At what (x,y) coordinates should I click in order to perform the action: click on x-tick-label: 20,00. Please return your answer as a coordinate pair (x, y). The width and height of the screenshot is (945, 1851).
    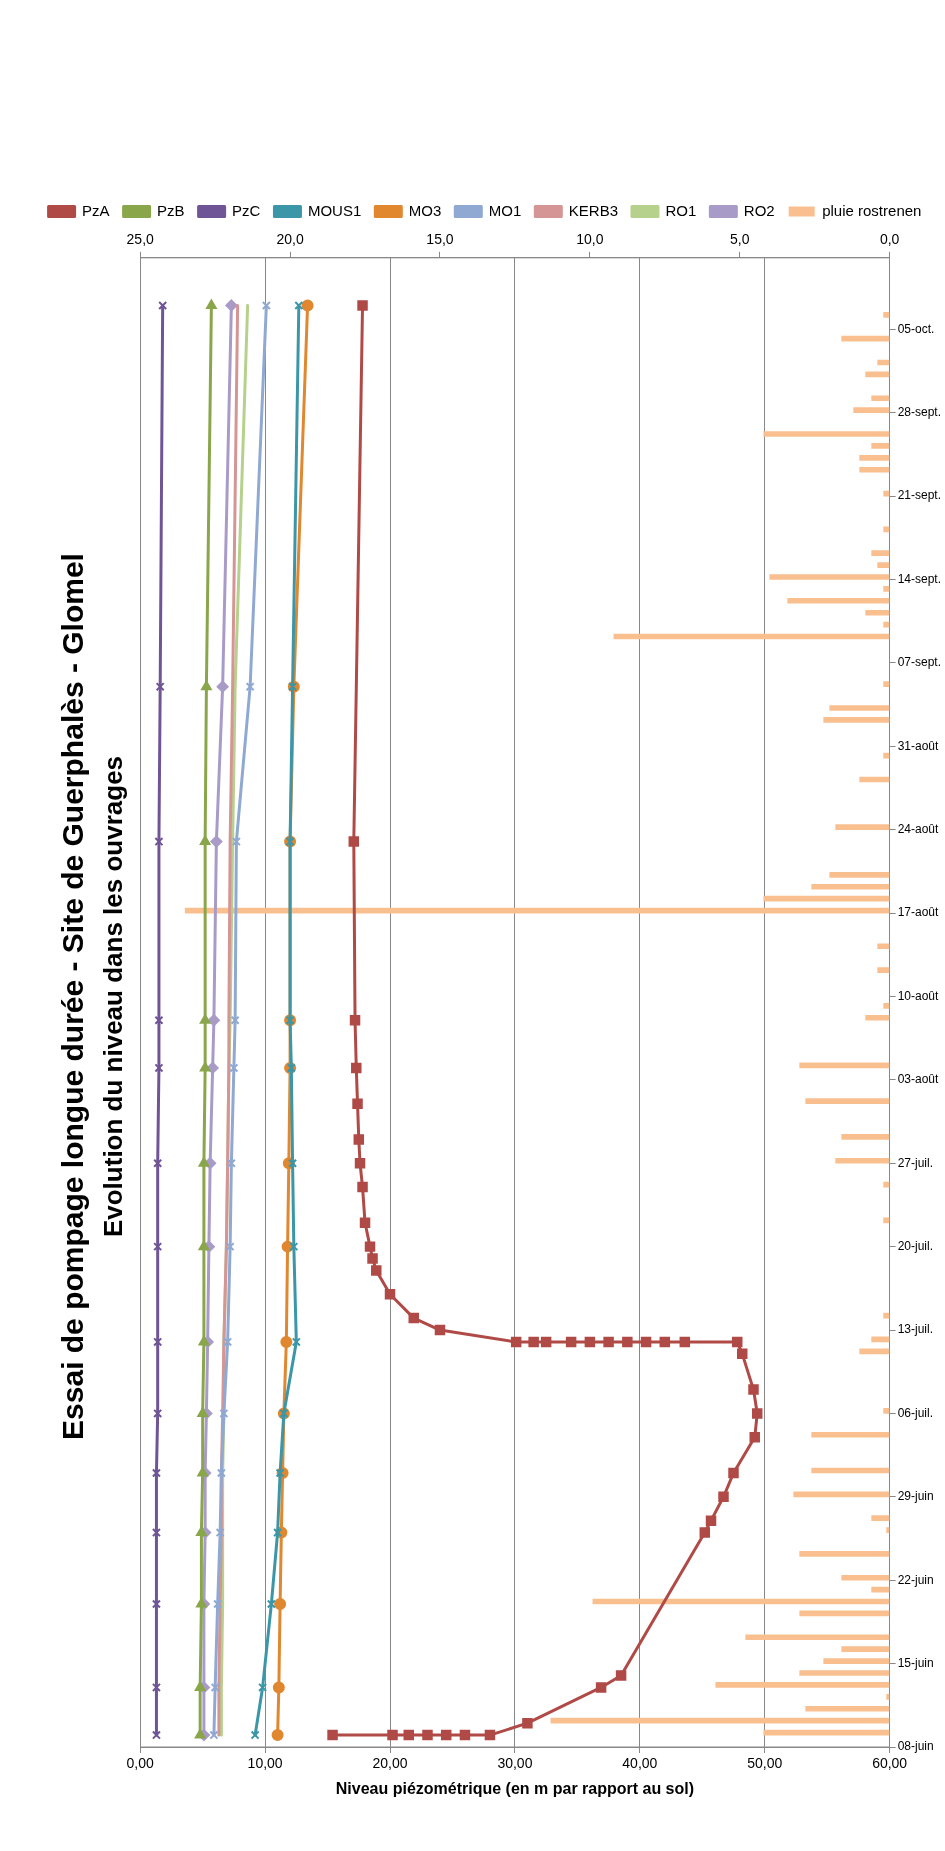
    Looking at the image, I should click on (390, 1763).